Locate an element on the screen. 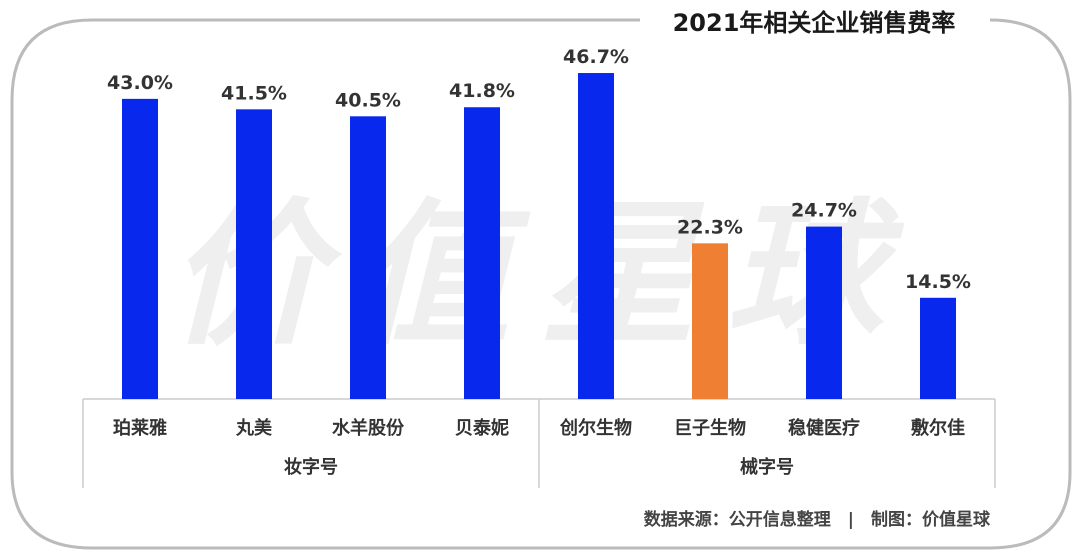 The width and height of the screenshot is (1080, 555). value-label: 24.7% is located at coordinates (824, 211).